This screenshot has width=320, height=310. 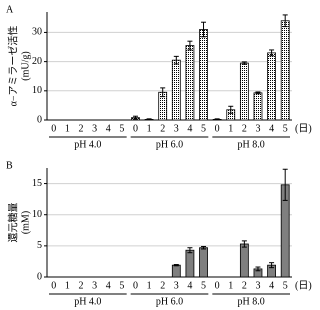 What do you see at coordinates (37, 61) in the screenshot?
I see `y-tick-label: 20` at bounding box center [37, 61].